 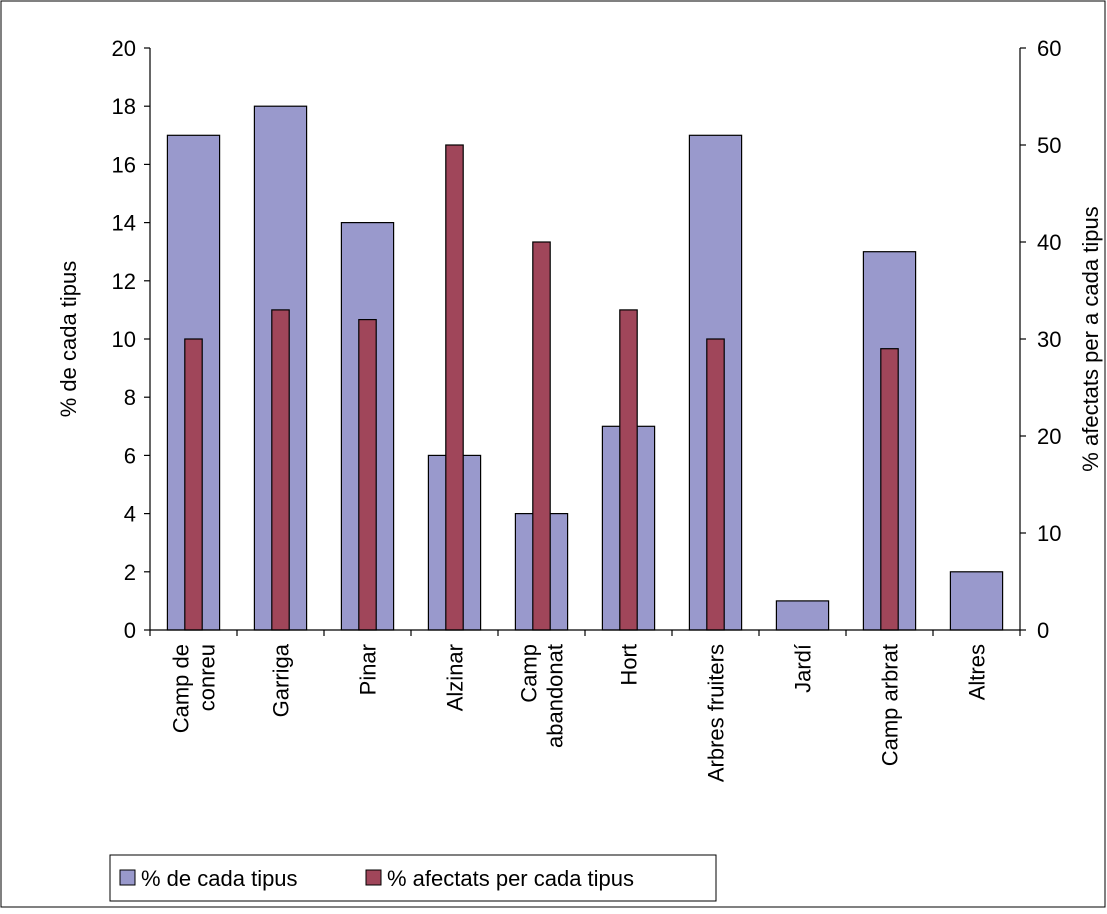 What do you see at coordinates (68, 339) in the screenshot?
I see `y-axis-title: % de cada tipus` at bounding box center [68, 339].